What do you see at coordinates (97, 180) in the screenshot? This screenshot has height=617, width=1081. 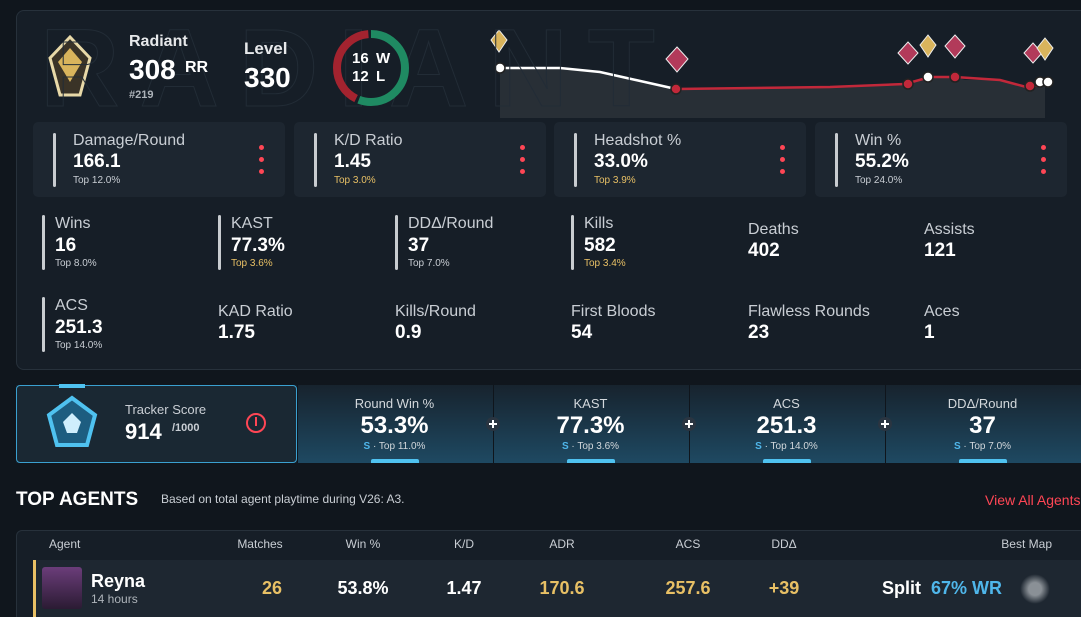 I see `stat-percentile: Top 12.0%` at bounding box center [97, 180].